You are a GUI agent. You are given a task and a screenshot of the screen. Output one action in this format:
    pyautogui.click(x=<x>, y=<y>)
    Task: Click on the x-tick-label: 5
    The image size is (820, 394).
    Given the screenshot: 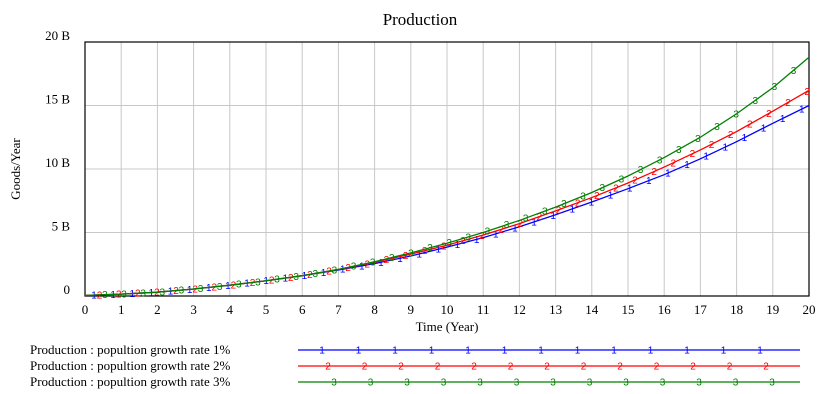 What is the action you would take?
    pyautogui.click(x=266, y=309)
    